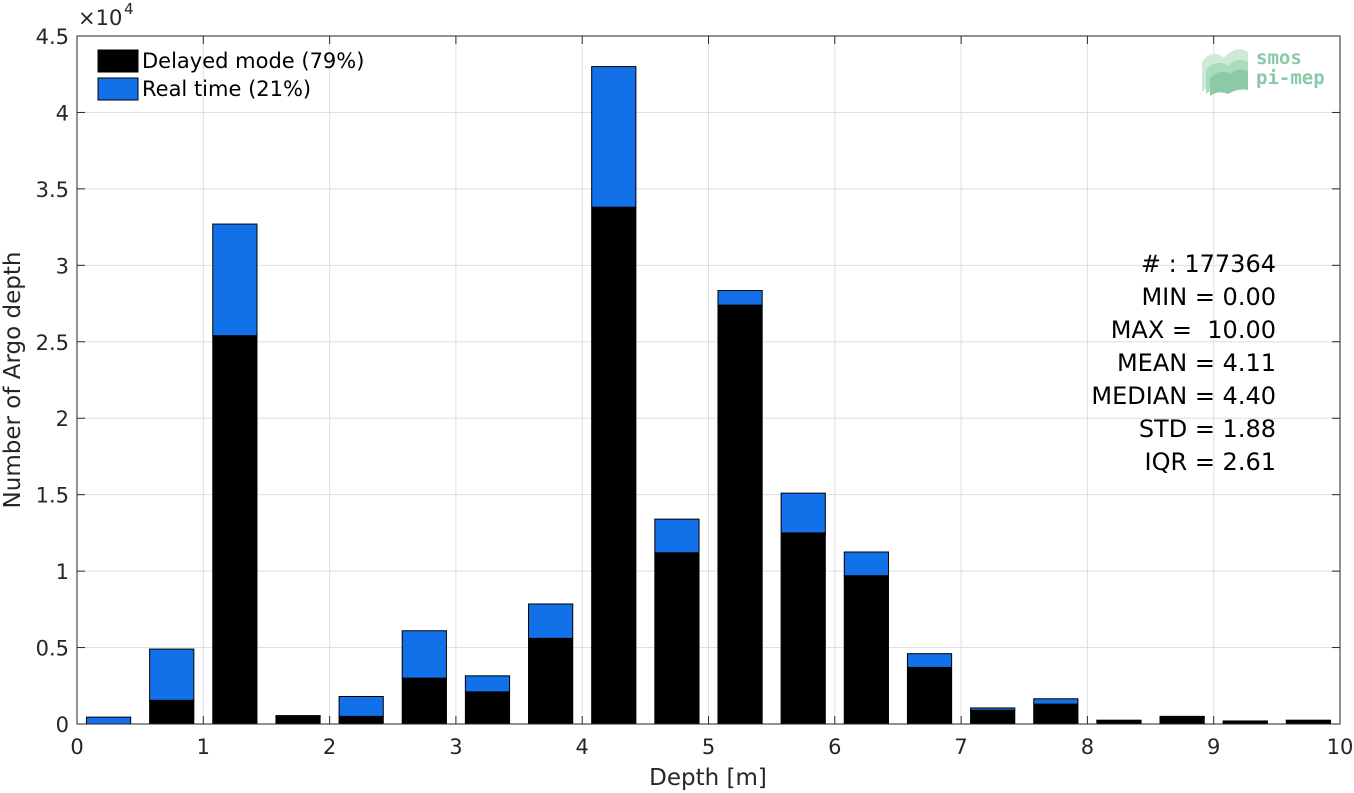  What do you see at coordinates (1210, 462) in the screenshot?
I see `stat-iqr: IQR = 2.61` at bounding box center [1210, 462].